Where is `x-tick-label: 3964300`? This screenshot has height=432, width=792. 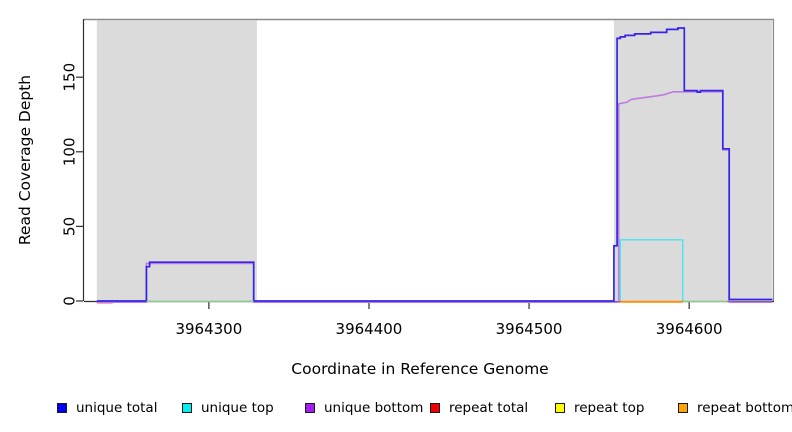 x-tick-label: 3964300 is located at coordinates (208, 329).